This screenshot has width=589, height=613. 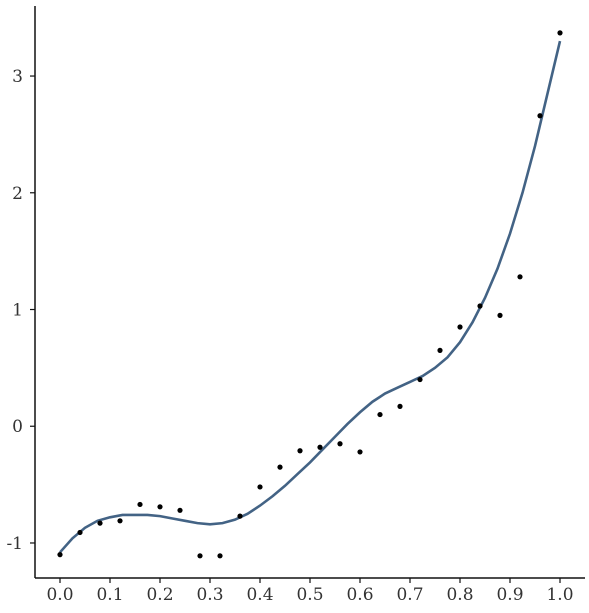 What do you see at coordinates (159, 595) in the screenshot?
I see `x-tick-label: 0.2` at bounding box center [159, 595].